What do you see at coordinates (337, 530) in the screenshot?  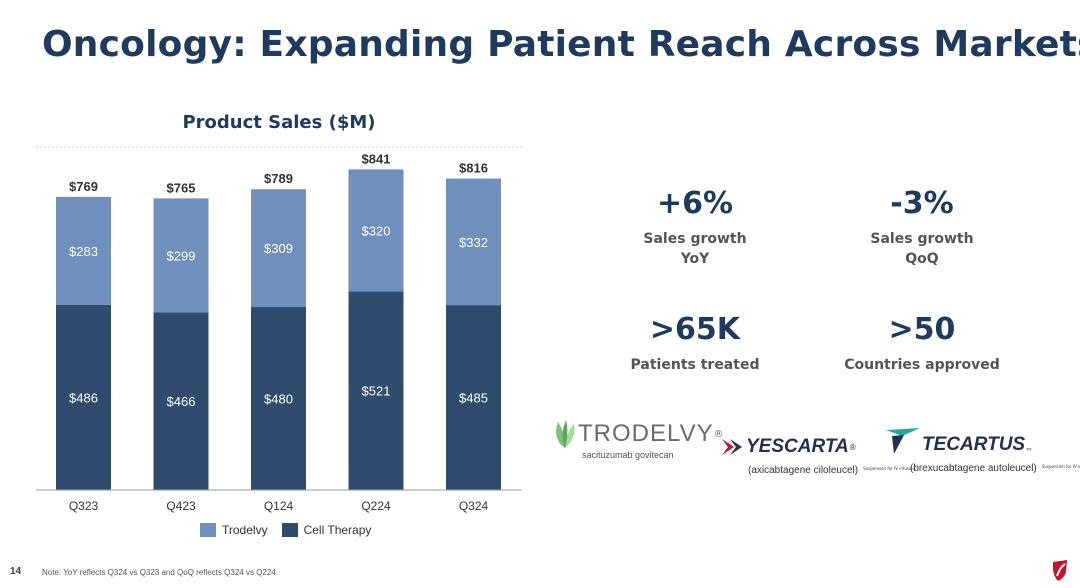 I see `legend-label-cell-therapy: Cell Therapy` at bounding box center [337, 530].